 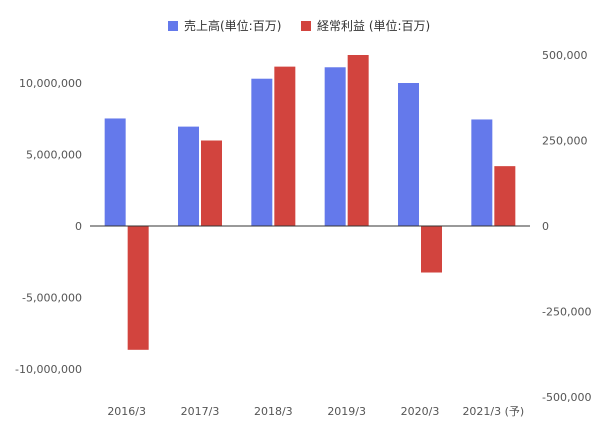 I want to click on right-tick-label-4: 250,000, so click(x=565, y=141).